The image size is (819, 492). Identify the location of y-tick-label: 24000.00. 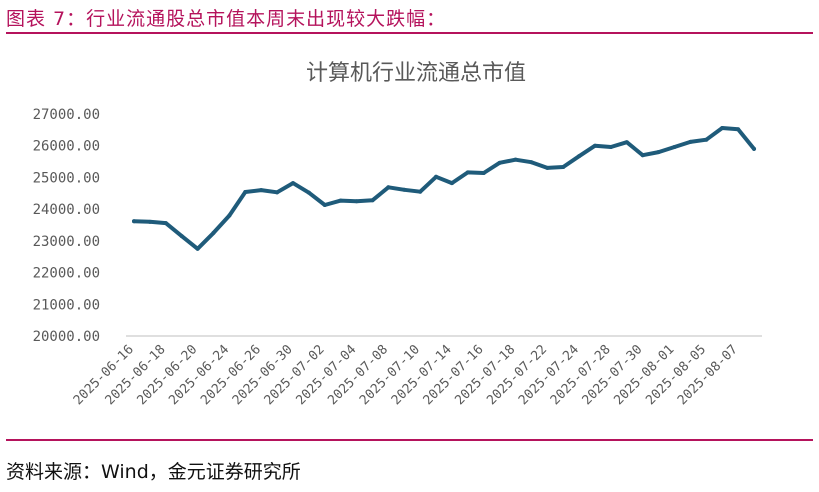
(66, 210).